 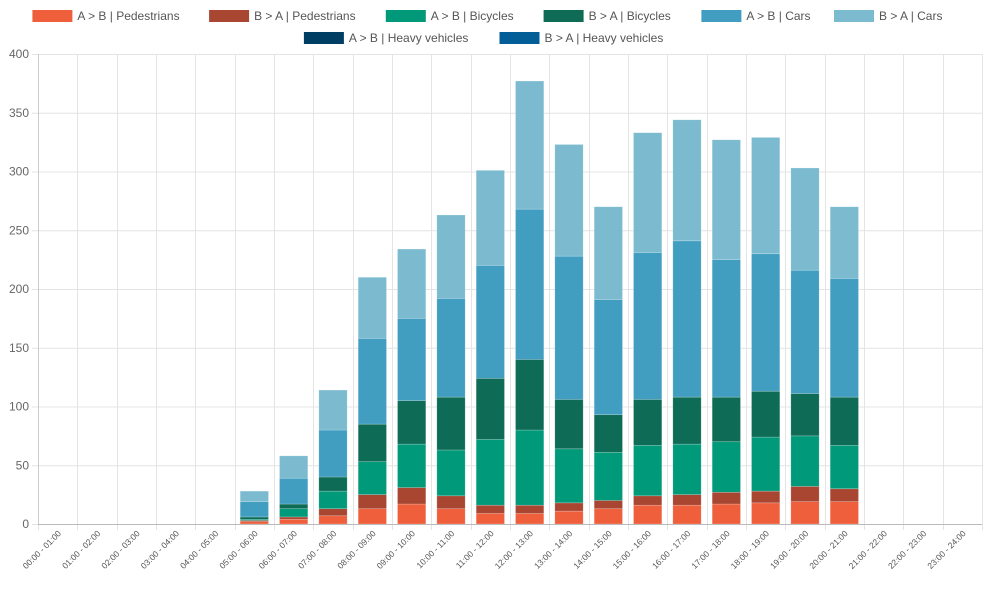 I want to click on legend-swatch-b-a-heavy-vehicles, so click(x=519, y=38).